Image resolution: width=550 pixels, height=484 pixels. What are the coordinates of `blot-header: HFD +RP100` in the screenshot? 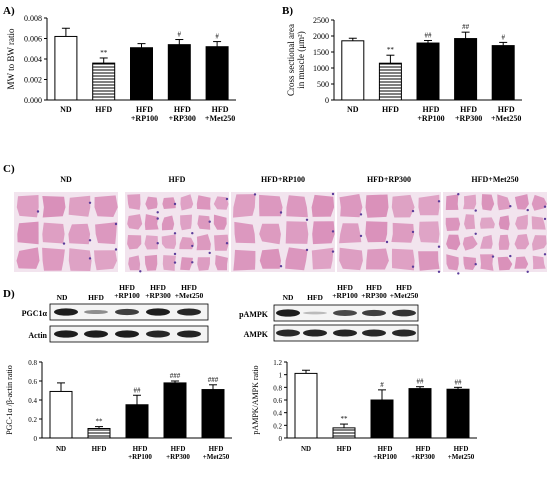 It's located at (345, 291).